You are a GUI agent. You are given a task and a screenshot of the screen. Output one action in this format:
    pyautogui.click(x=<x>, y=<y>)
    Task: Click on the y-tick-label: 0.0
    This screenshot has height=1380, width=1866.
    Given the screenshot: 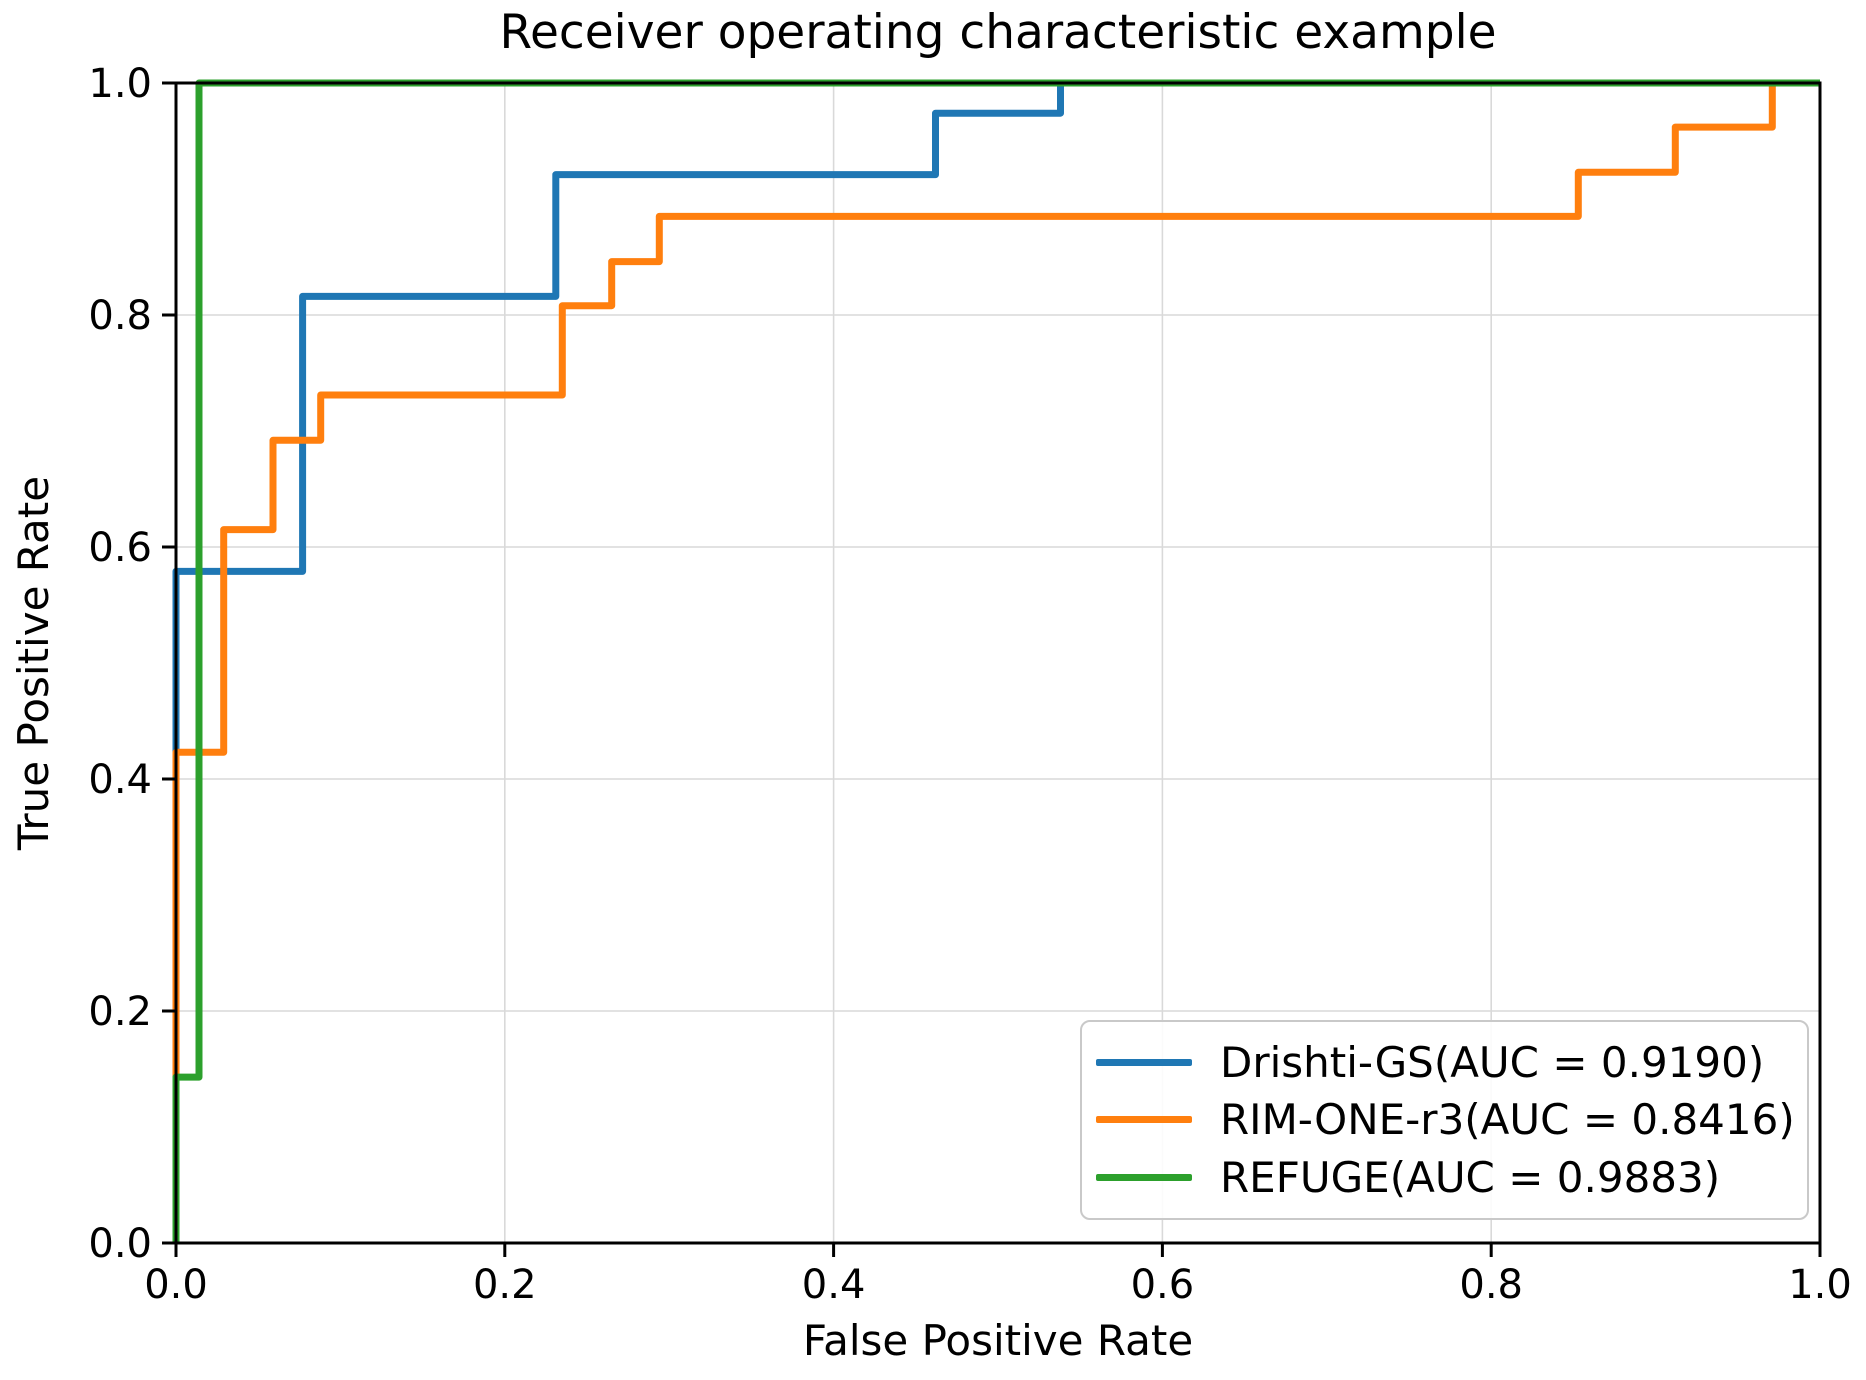 What is the action you would take?
    pyautogui.click(x=120, y=1244)
    